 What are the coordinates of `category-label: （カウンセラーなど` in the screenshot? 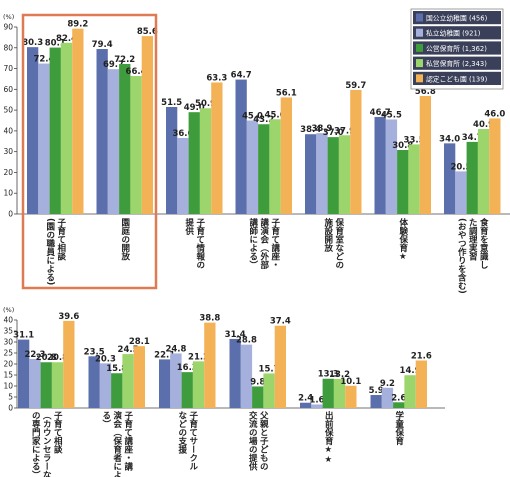 It's located at (46, 444).